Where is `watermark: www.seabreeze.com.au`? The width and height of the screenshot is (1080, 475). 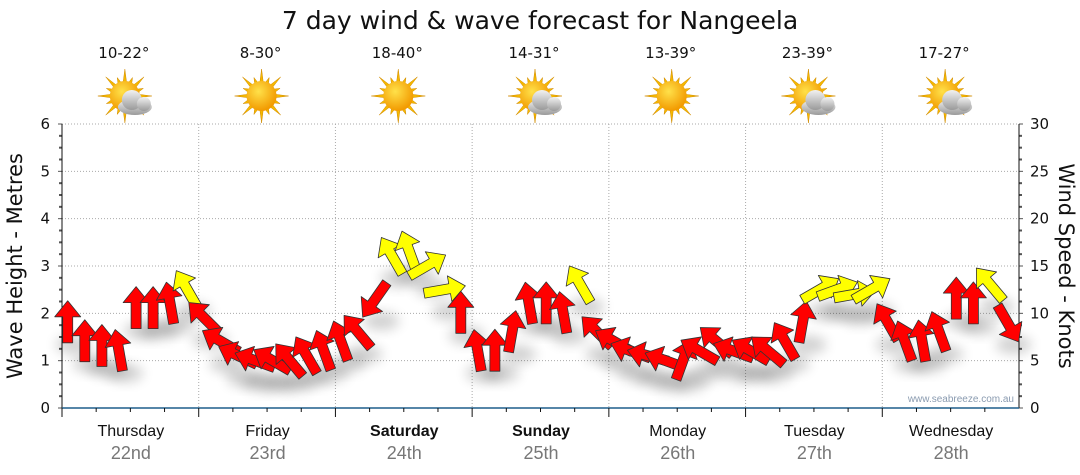
watermark: www.seabreeze.com.au is located at coordinates (960, 399).